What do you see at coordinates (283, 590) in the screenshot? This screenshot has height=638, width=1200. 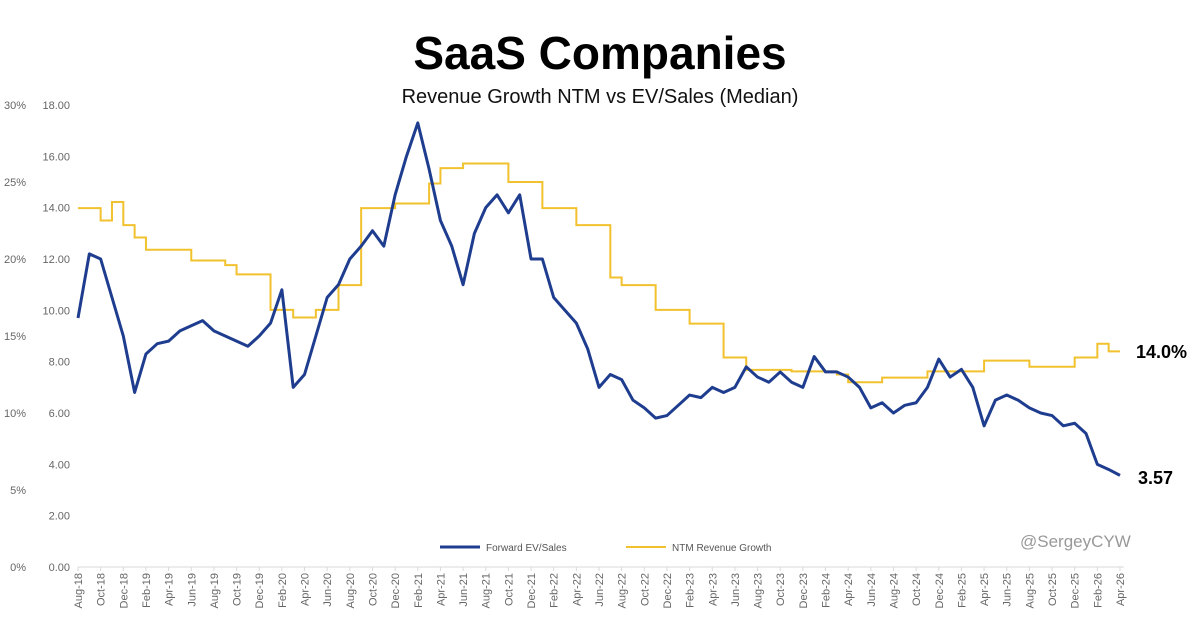 I see `x-tick-label: Feb-20` at bounding box center [283, 590].